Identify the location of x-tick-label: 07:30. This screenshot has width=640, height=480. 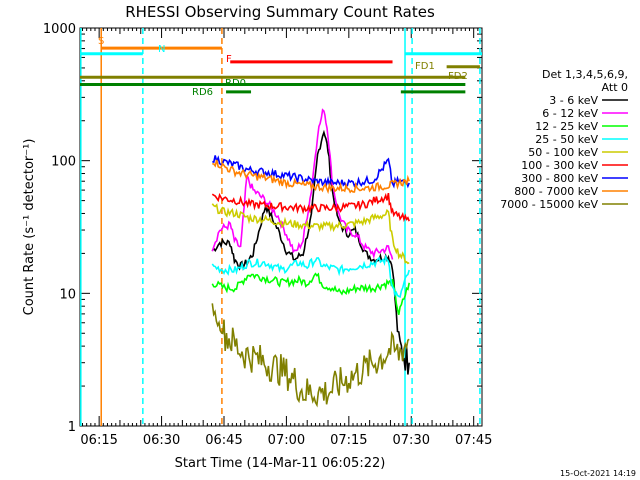
(411, 440).